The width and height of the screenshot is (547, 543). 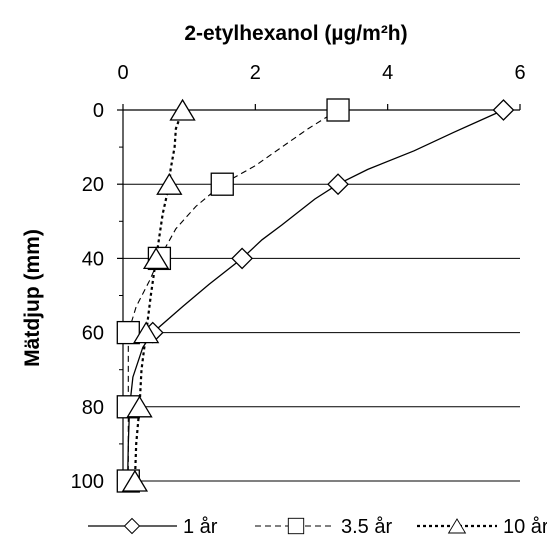 I want to click on x-tick-label-0: 0, so click(x=122, y=73).